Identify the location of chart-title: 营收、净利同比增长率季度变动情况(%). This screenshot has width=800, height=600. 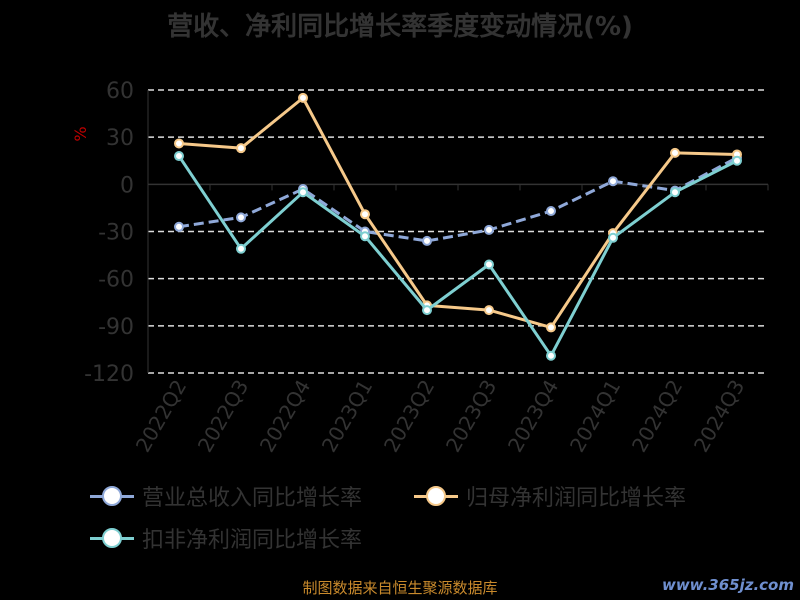
(400, 27).